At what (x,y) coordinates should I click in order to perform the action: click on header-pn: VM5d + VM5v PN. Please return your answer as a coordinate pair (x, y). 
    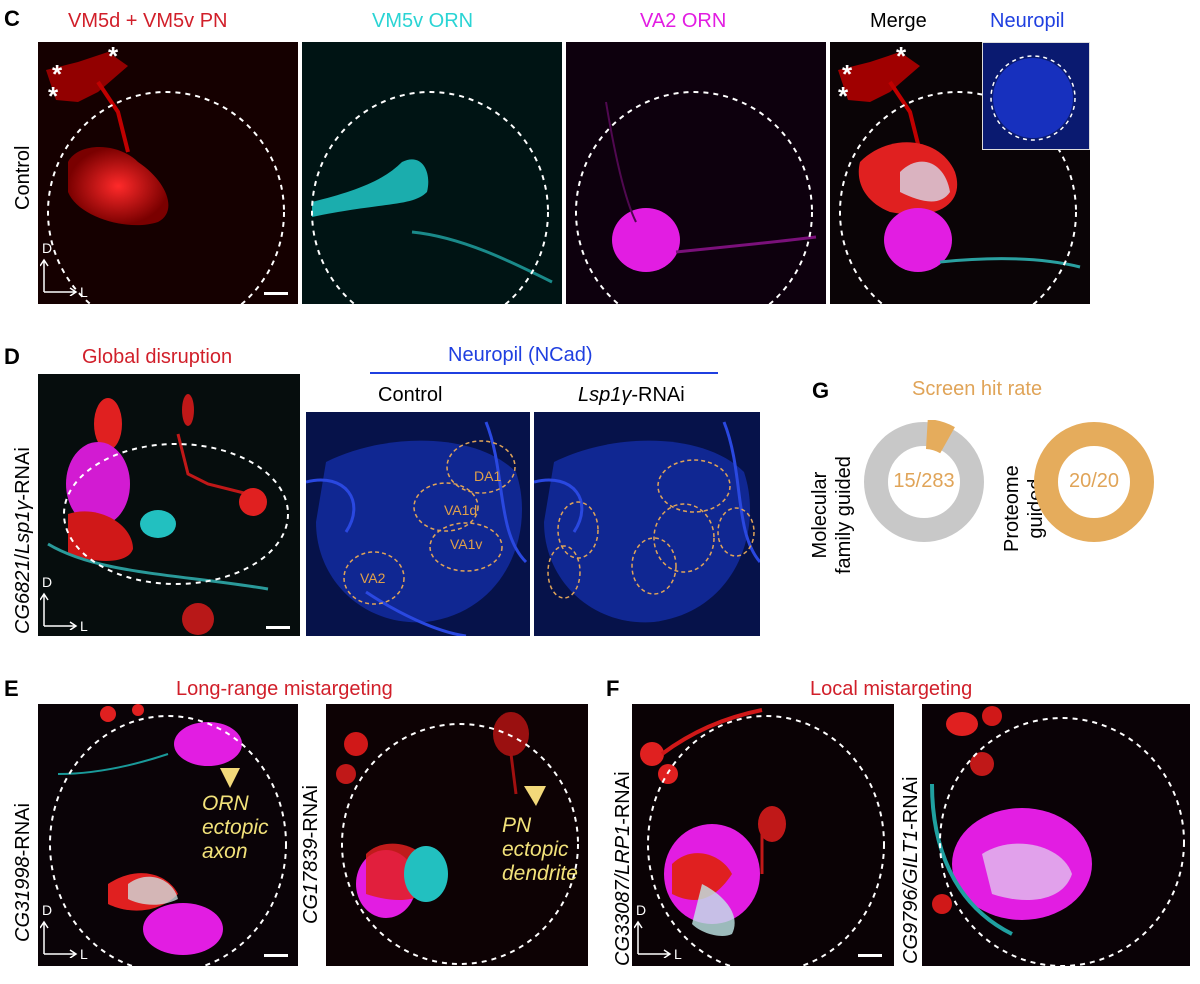
    Looking at the image, I should click on (148, 21).